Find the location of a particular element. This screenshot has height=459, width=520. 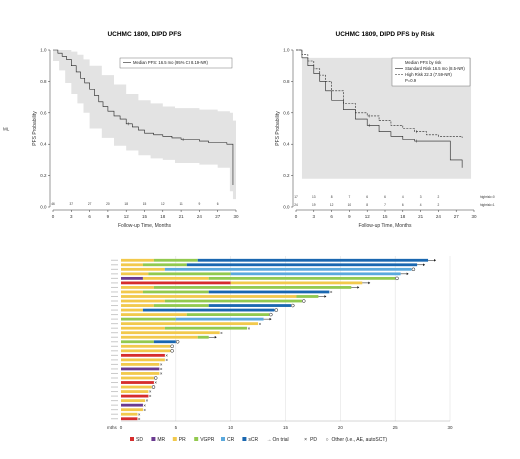

risk-count: 20 is located at coordinates (108, 204).